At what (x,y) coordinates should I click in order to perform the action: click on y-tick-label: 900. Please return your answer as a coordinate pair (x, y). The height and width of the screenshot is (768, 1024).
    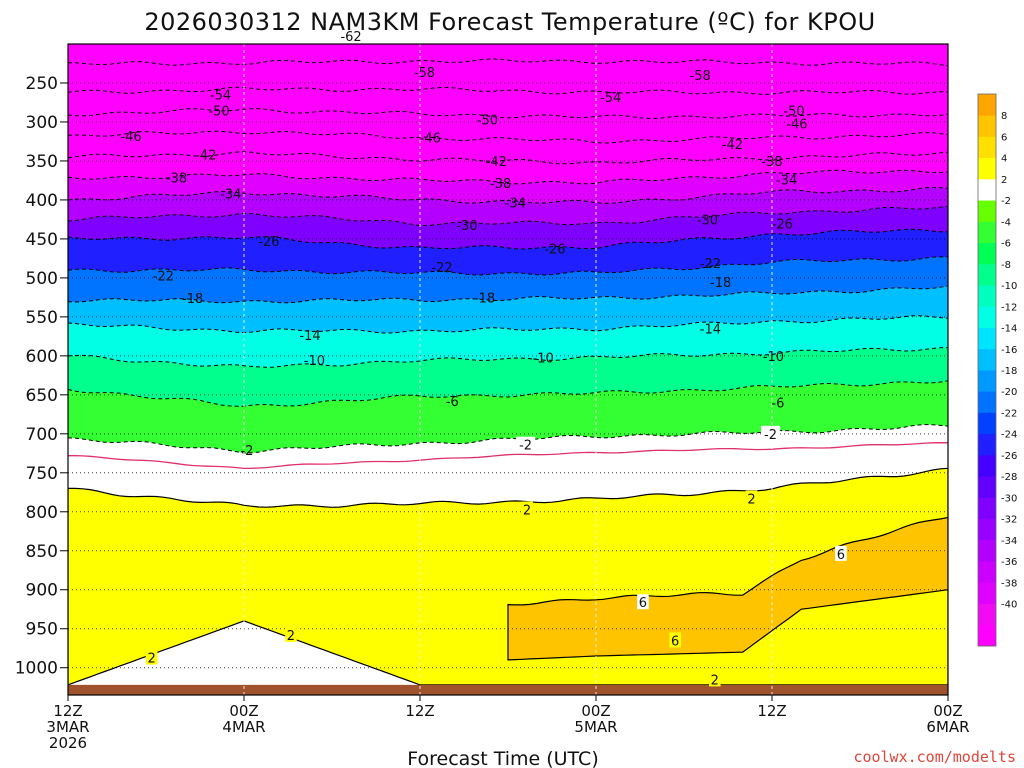
    Looking at the image, I should click on (42, 591).